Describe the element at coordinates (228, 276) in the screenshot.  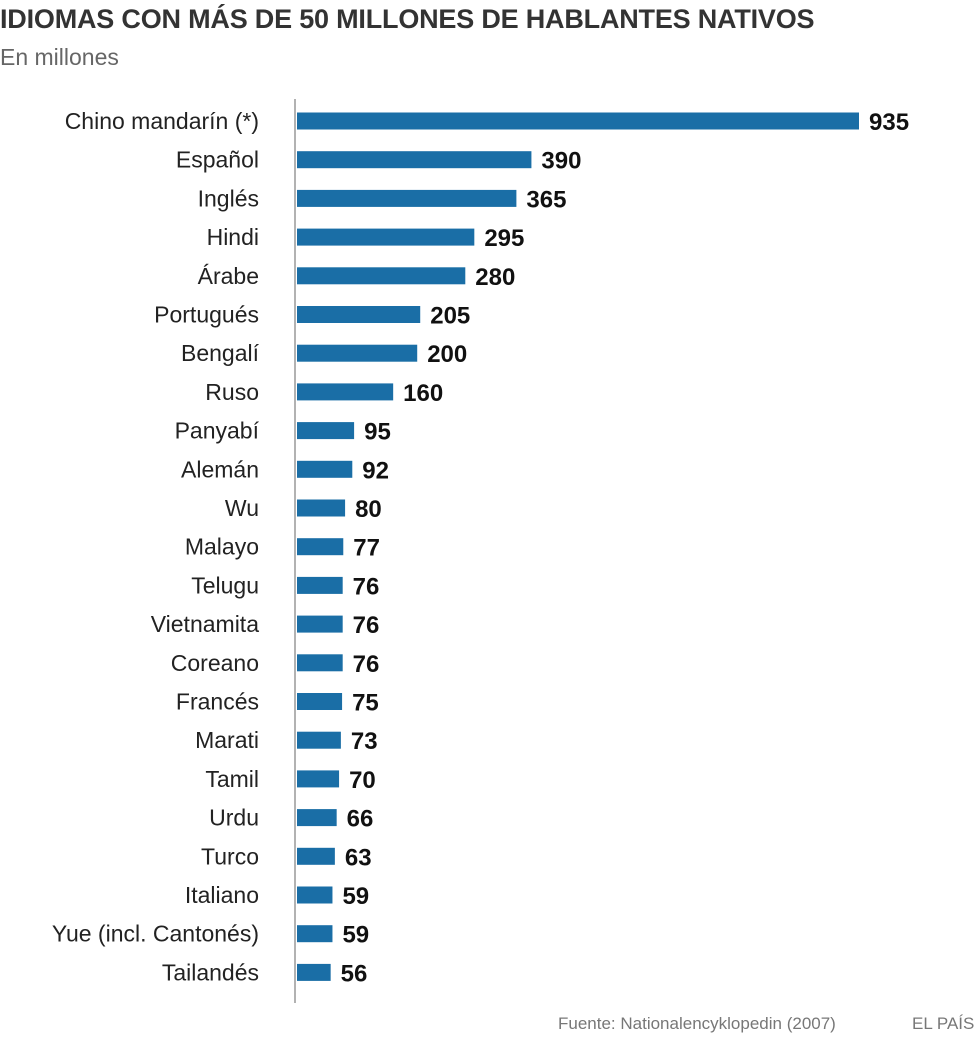
I see `category-label: Árabe` at that location.